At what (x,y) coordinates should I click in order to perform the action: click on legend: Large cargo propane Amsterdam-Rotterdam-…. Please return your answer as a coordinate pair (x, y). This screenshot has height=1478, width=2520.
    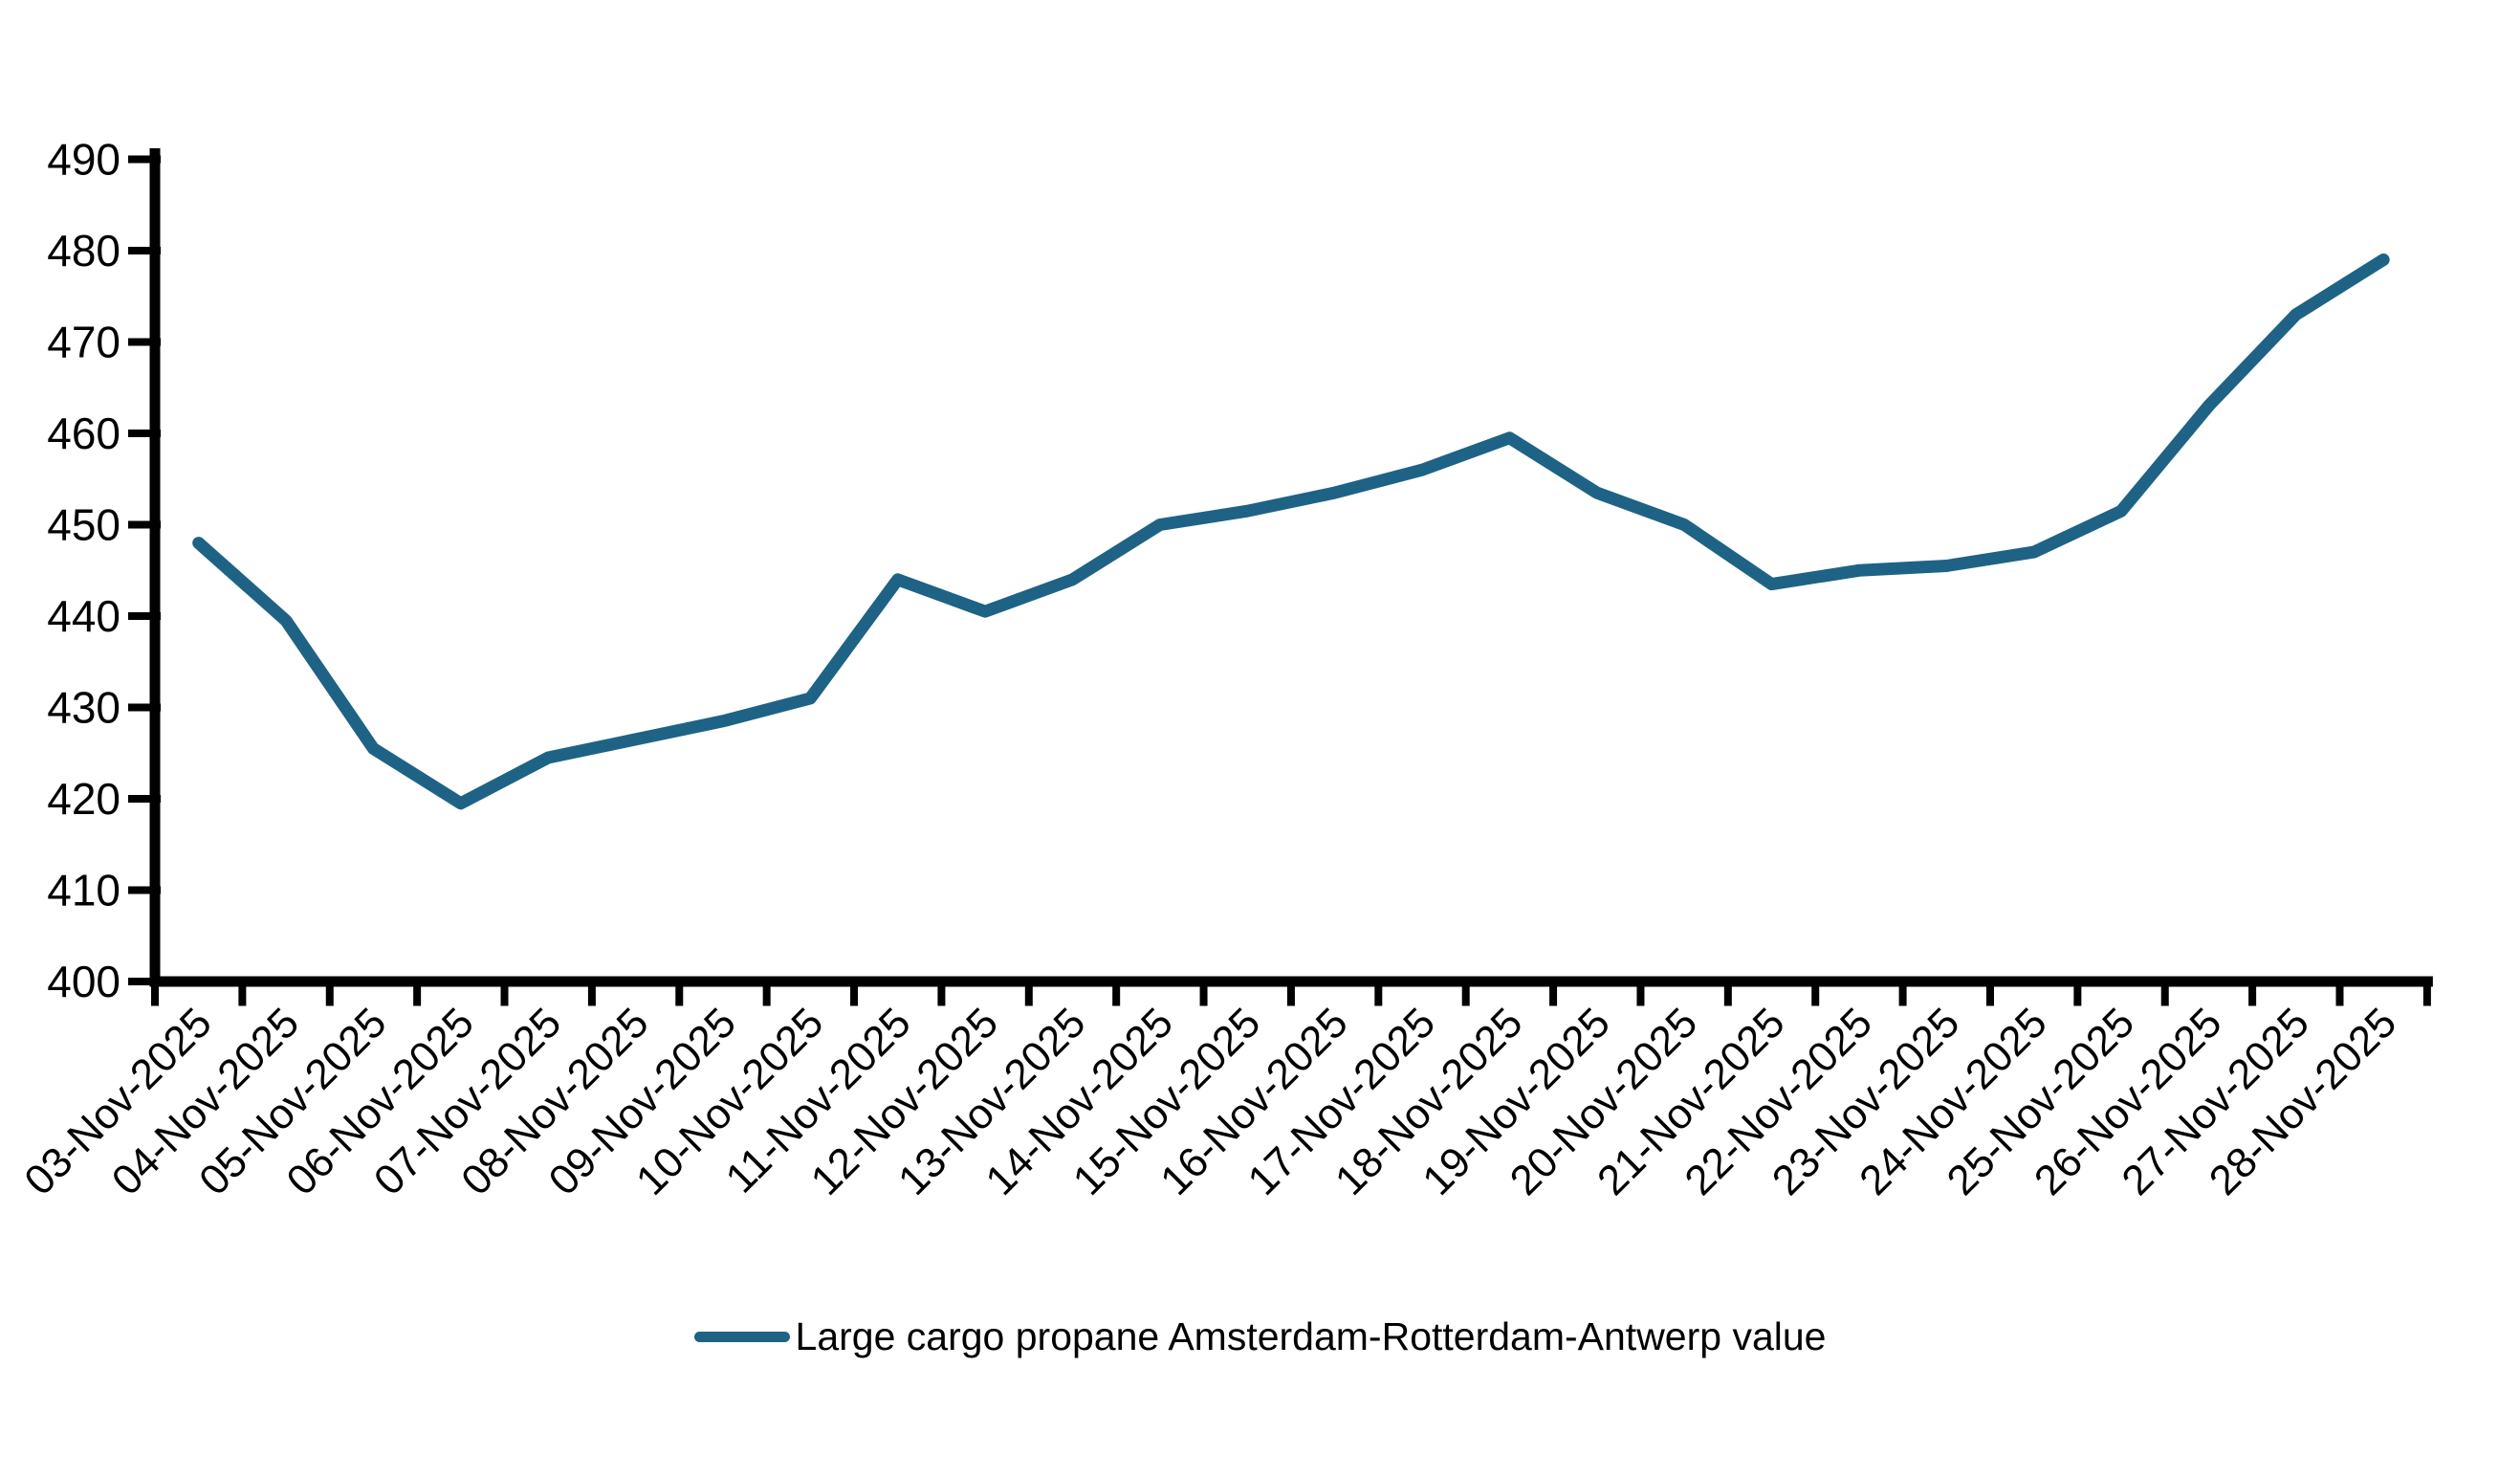
    Looking at the image, I should click on (1260, 1336).